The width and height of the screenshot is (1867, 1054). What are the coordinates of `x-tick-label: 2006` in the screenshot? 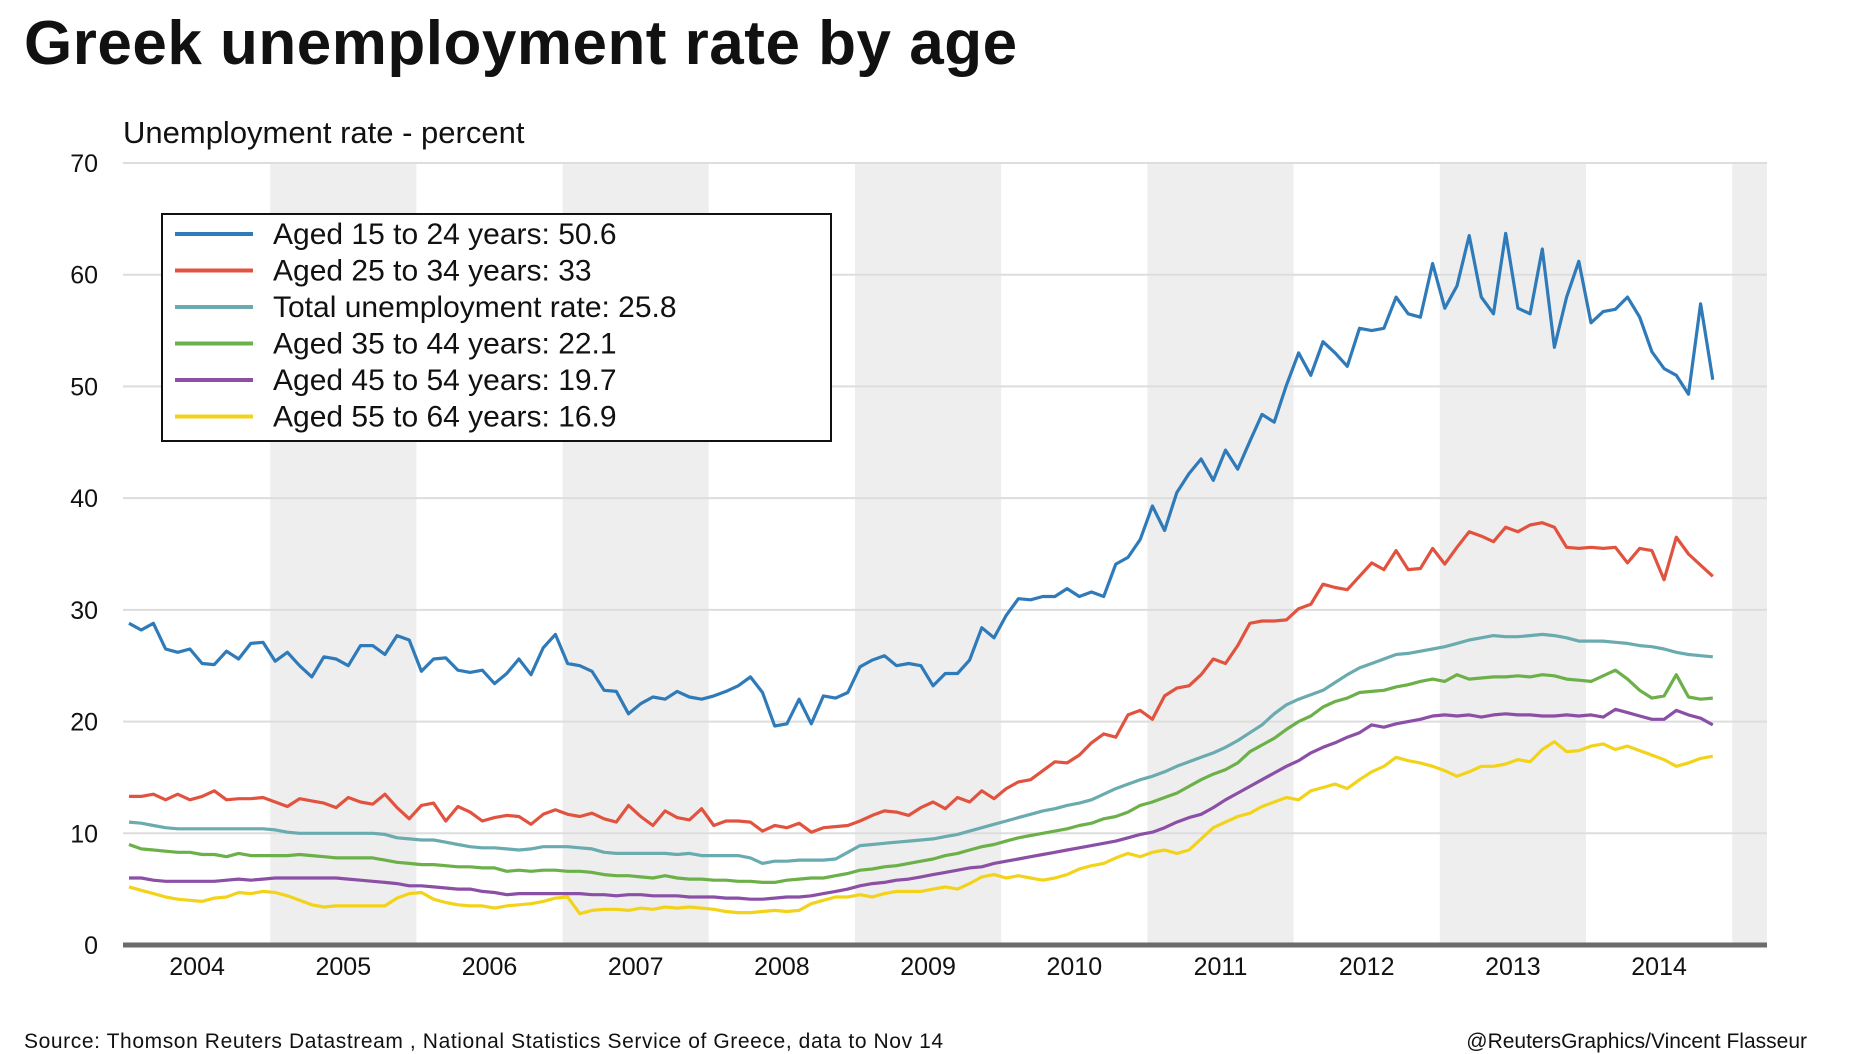 It's located at (490, 967).